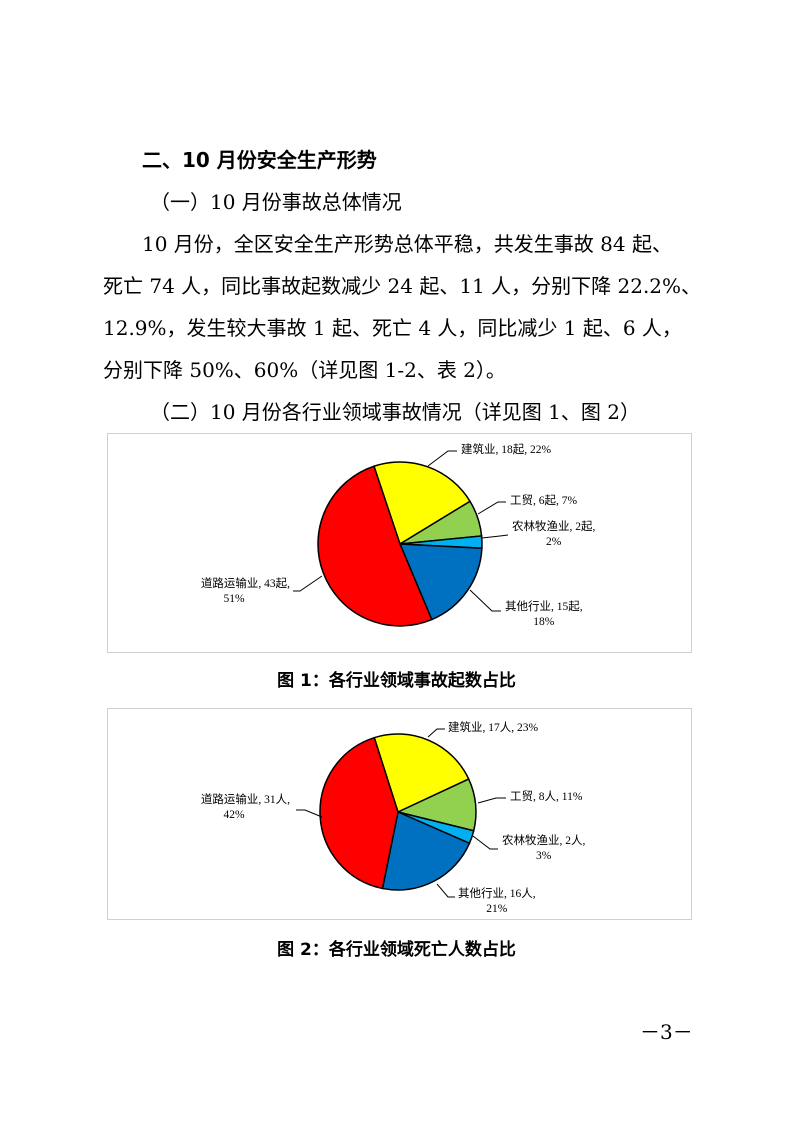 Image resolution: width=793 pixels, height=1122 pixels. What do you see at coordinates (276, 202) in the screenshot?
I see `subsection-heading-1: （一）10 月份事故总体情况` at bounding box center [276, 202].